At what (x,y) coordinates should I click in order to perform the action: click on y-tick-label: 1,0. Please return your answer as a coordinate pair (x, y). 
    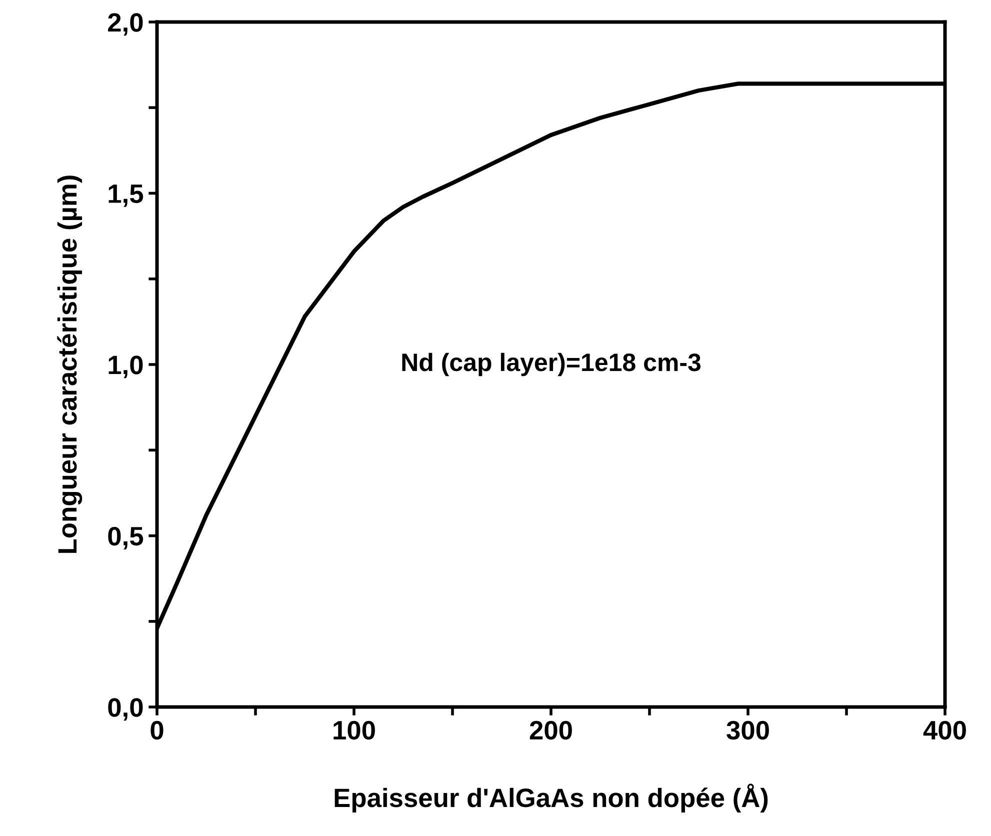
    Looking at the image, I should click on (125, 367).